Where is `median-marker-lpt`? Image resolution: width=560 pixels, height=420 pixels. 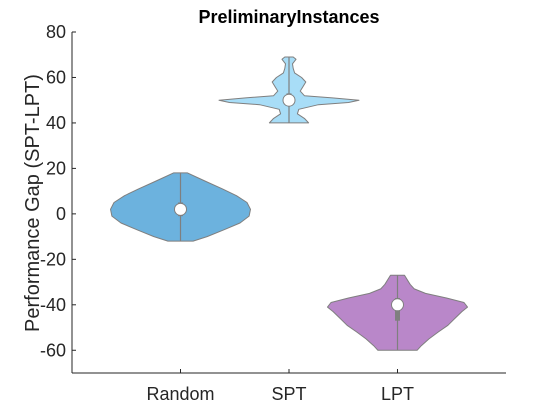 median-marker-lpt is located at coordinates (397, 305).